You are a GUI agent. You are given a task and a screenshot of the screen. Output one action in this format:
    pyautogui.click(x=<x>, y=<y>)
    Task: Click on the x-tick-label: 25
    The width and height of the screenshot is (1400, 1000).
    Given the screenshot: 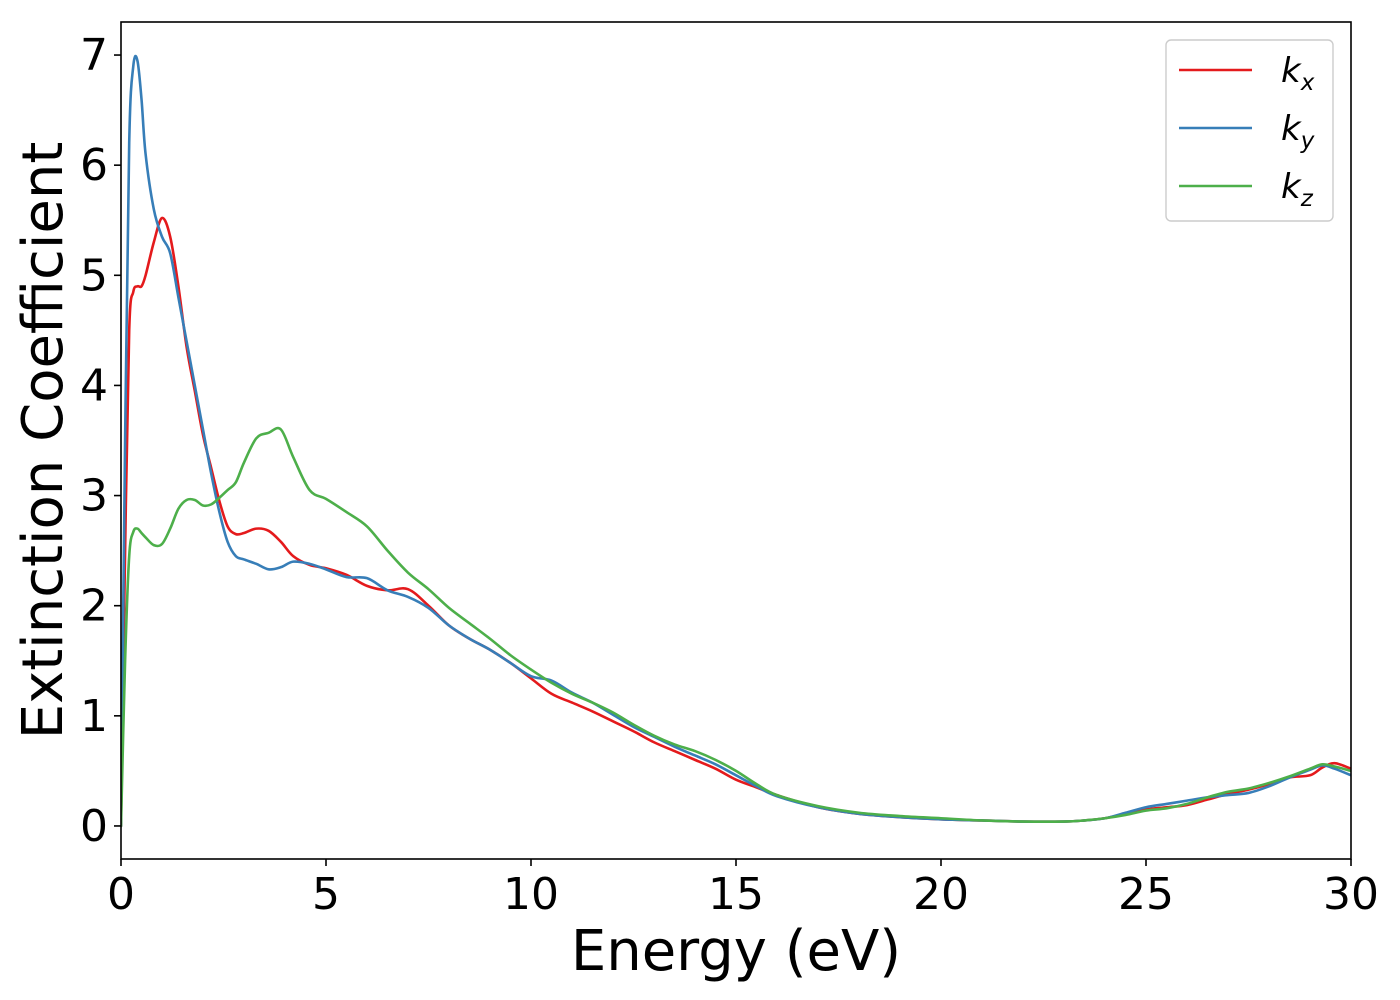 What is the action you would take?
    pyautogui.click(x=1146, y=894)
    